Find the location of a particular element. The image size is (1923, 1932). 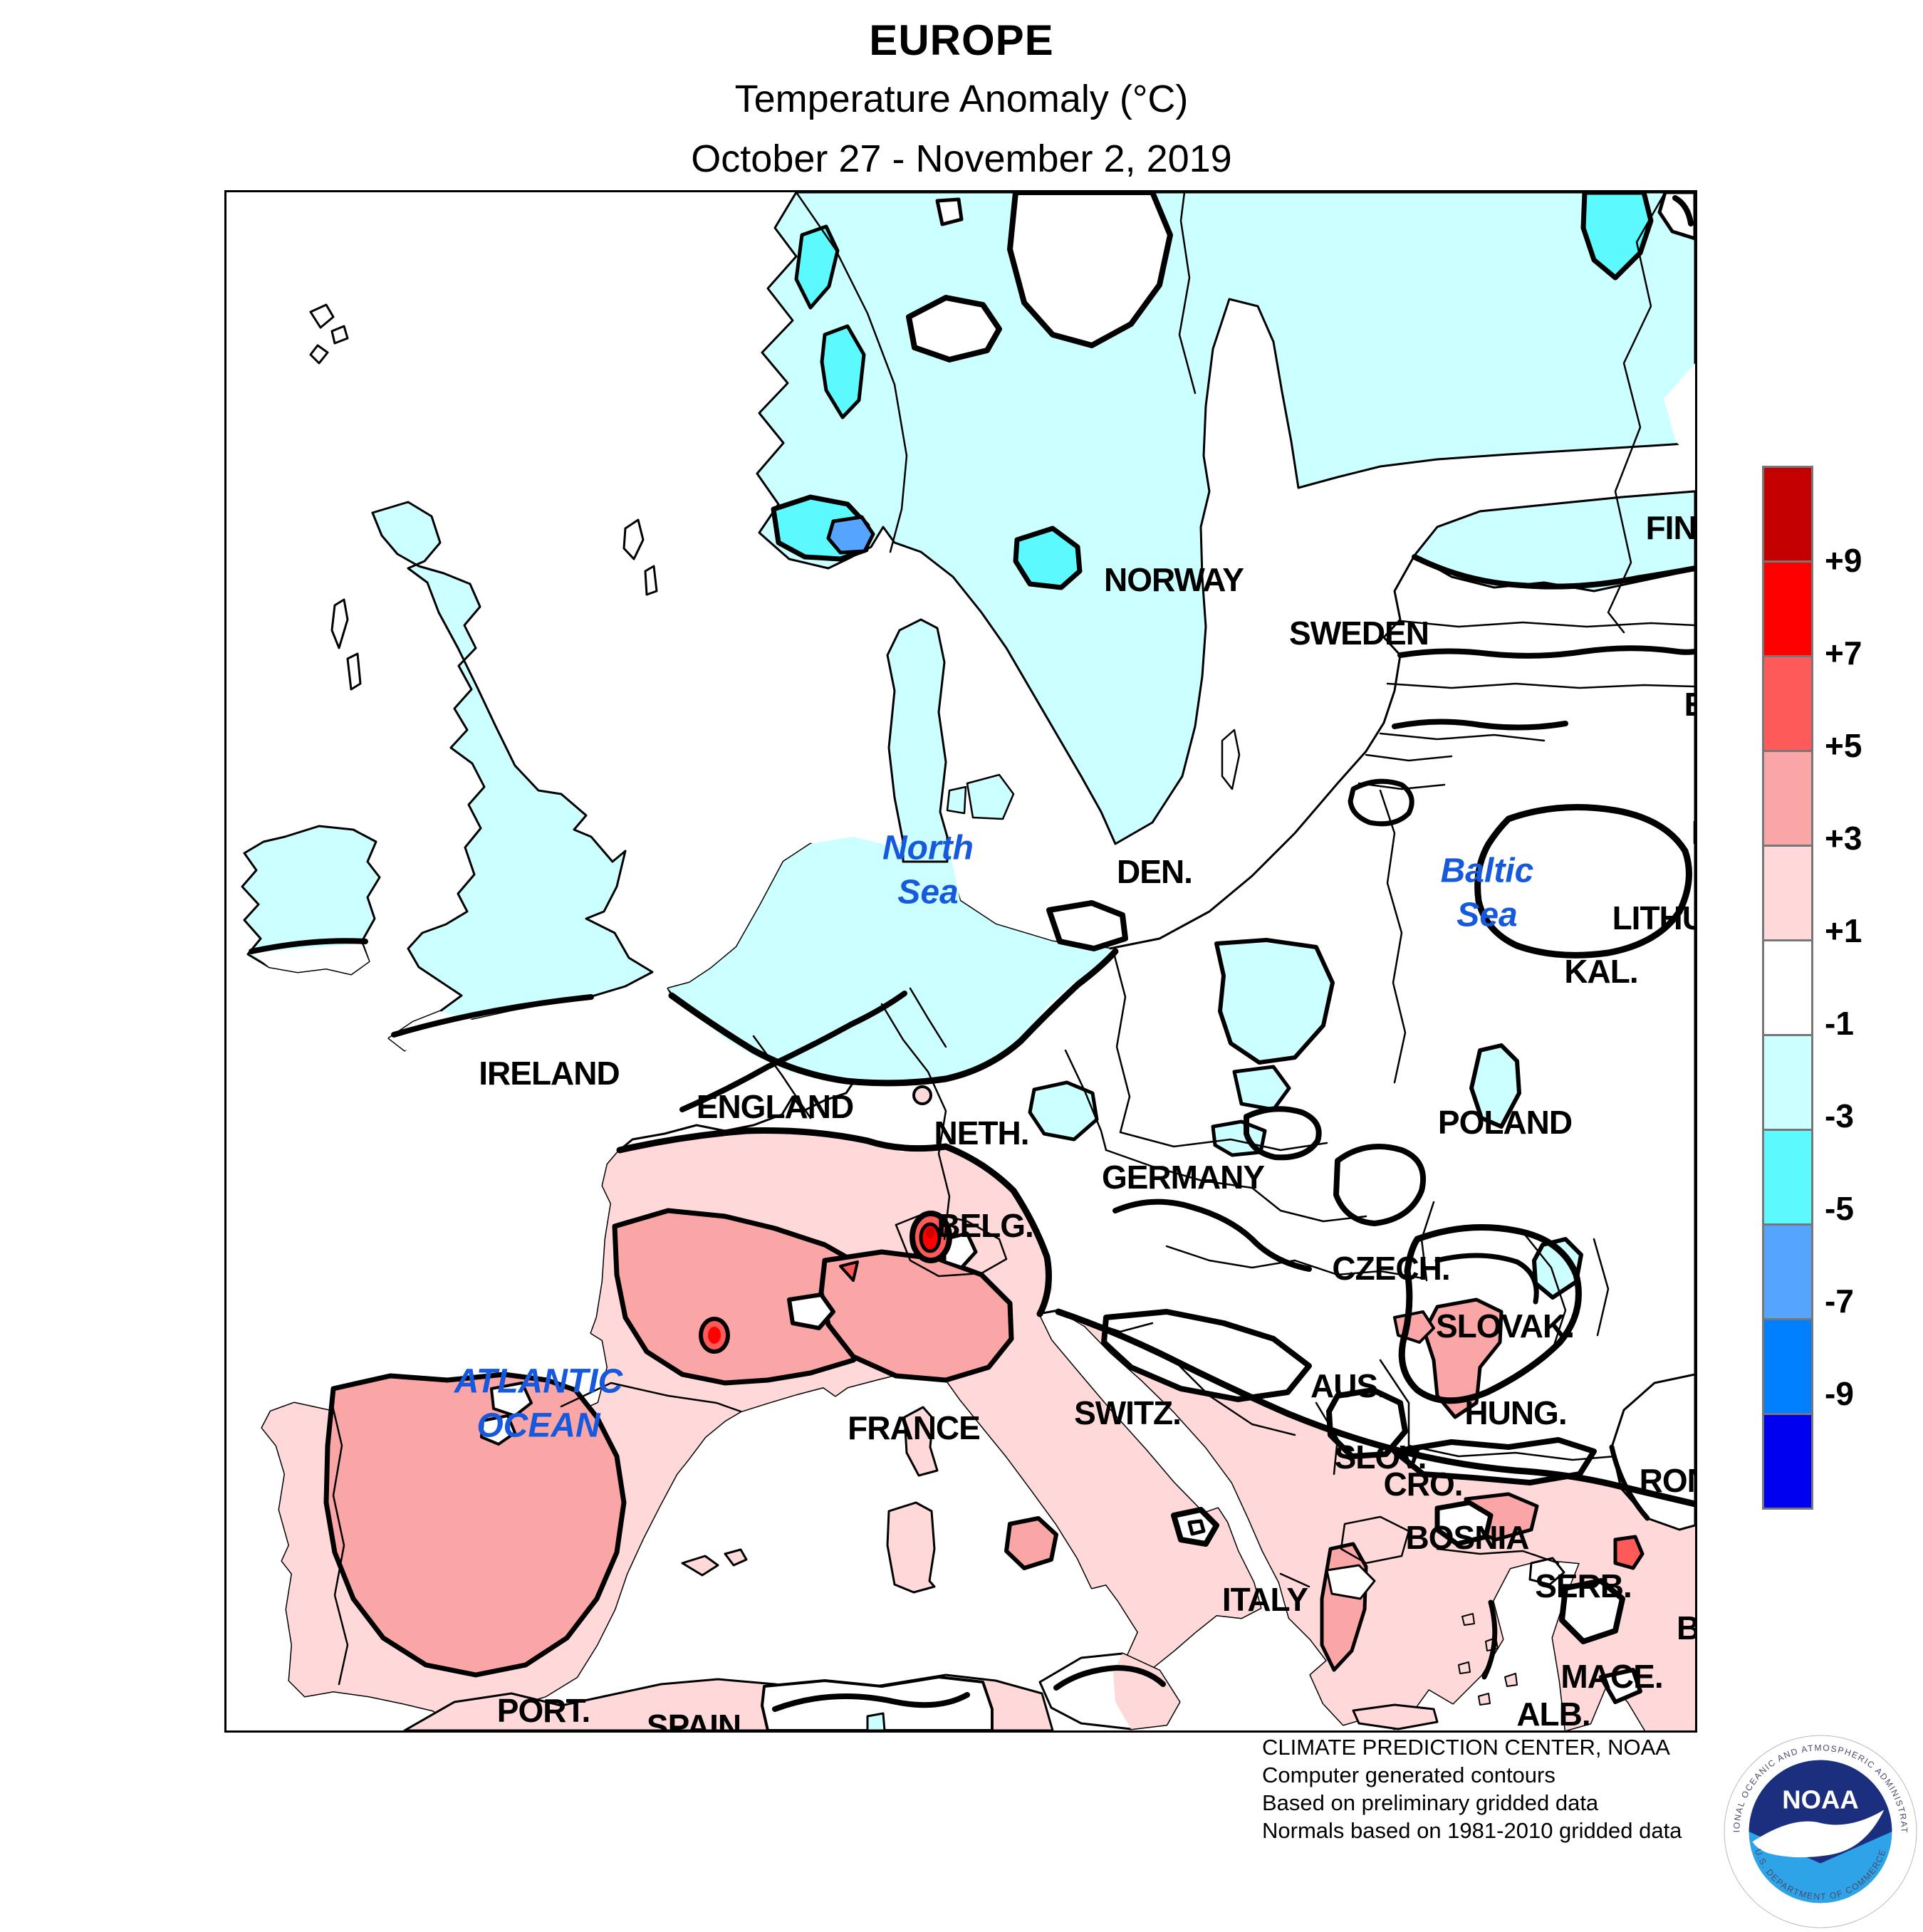

warm-region-spain is located at coordinates (475, 1525).